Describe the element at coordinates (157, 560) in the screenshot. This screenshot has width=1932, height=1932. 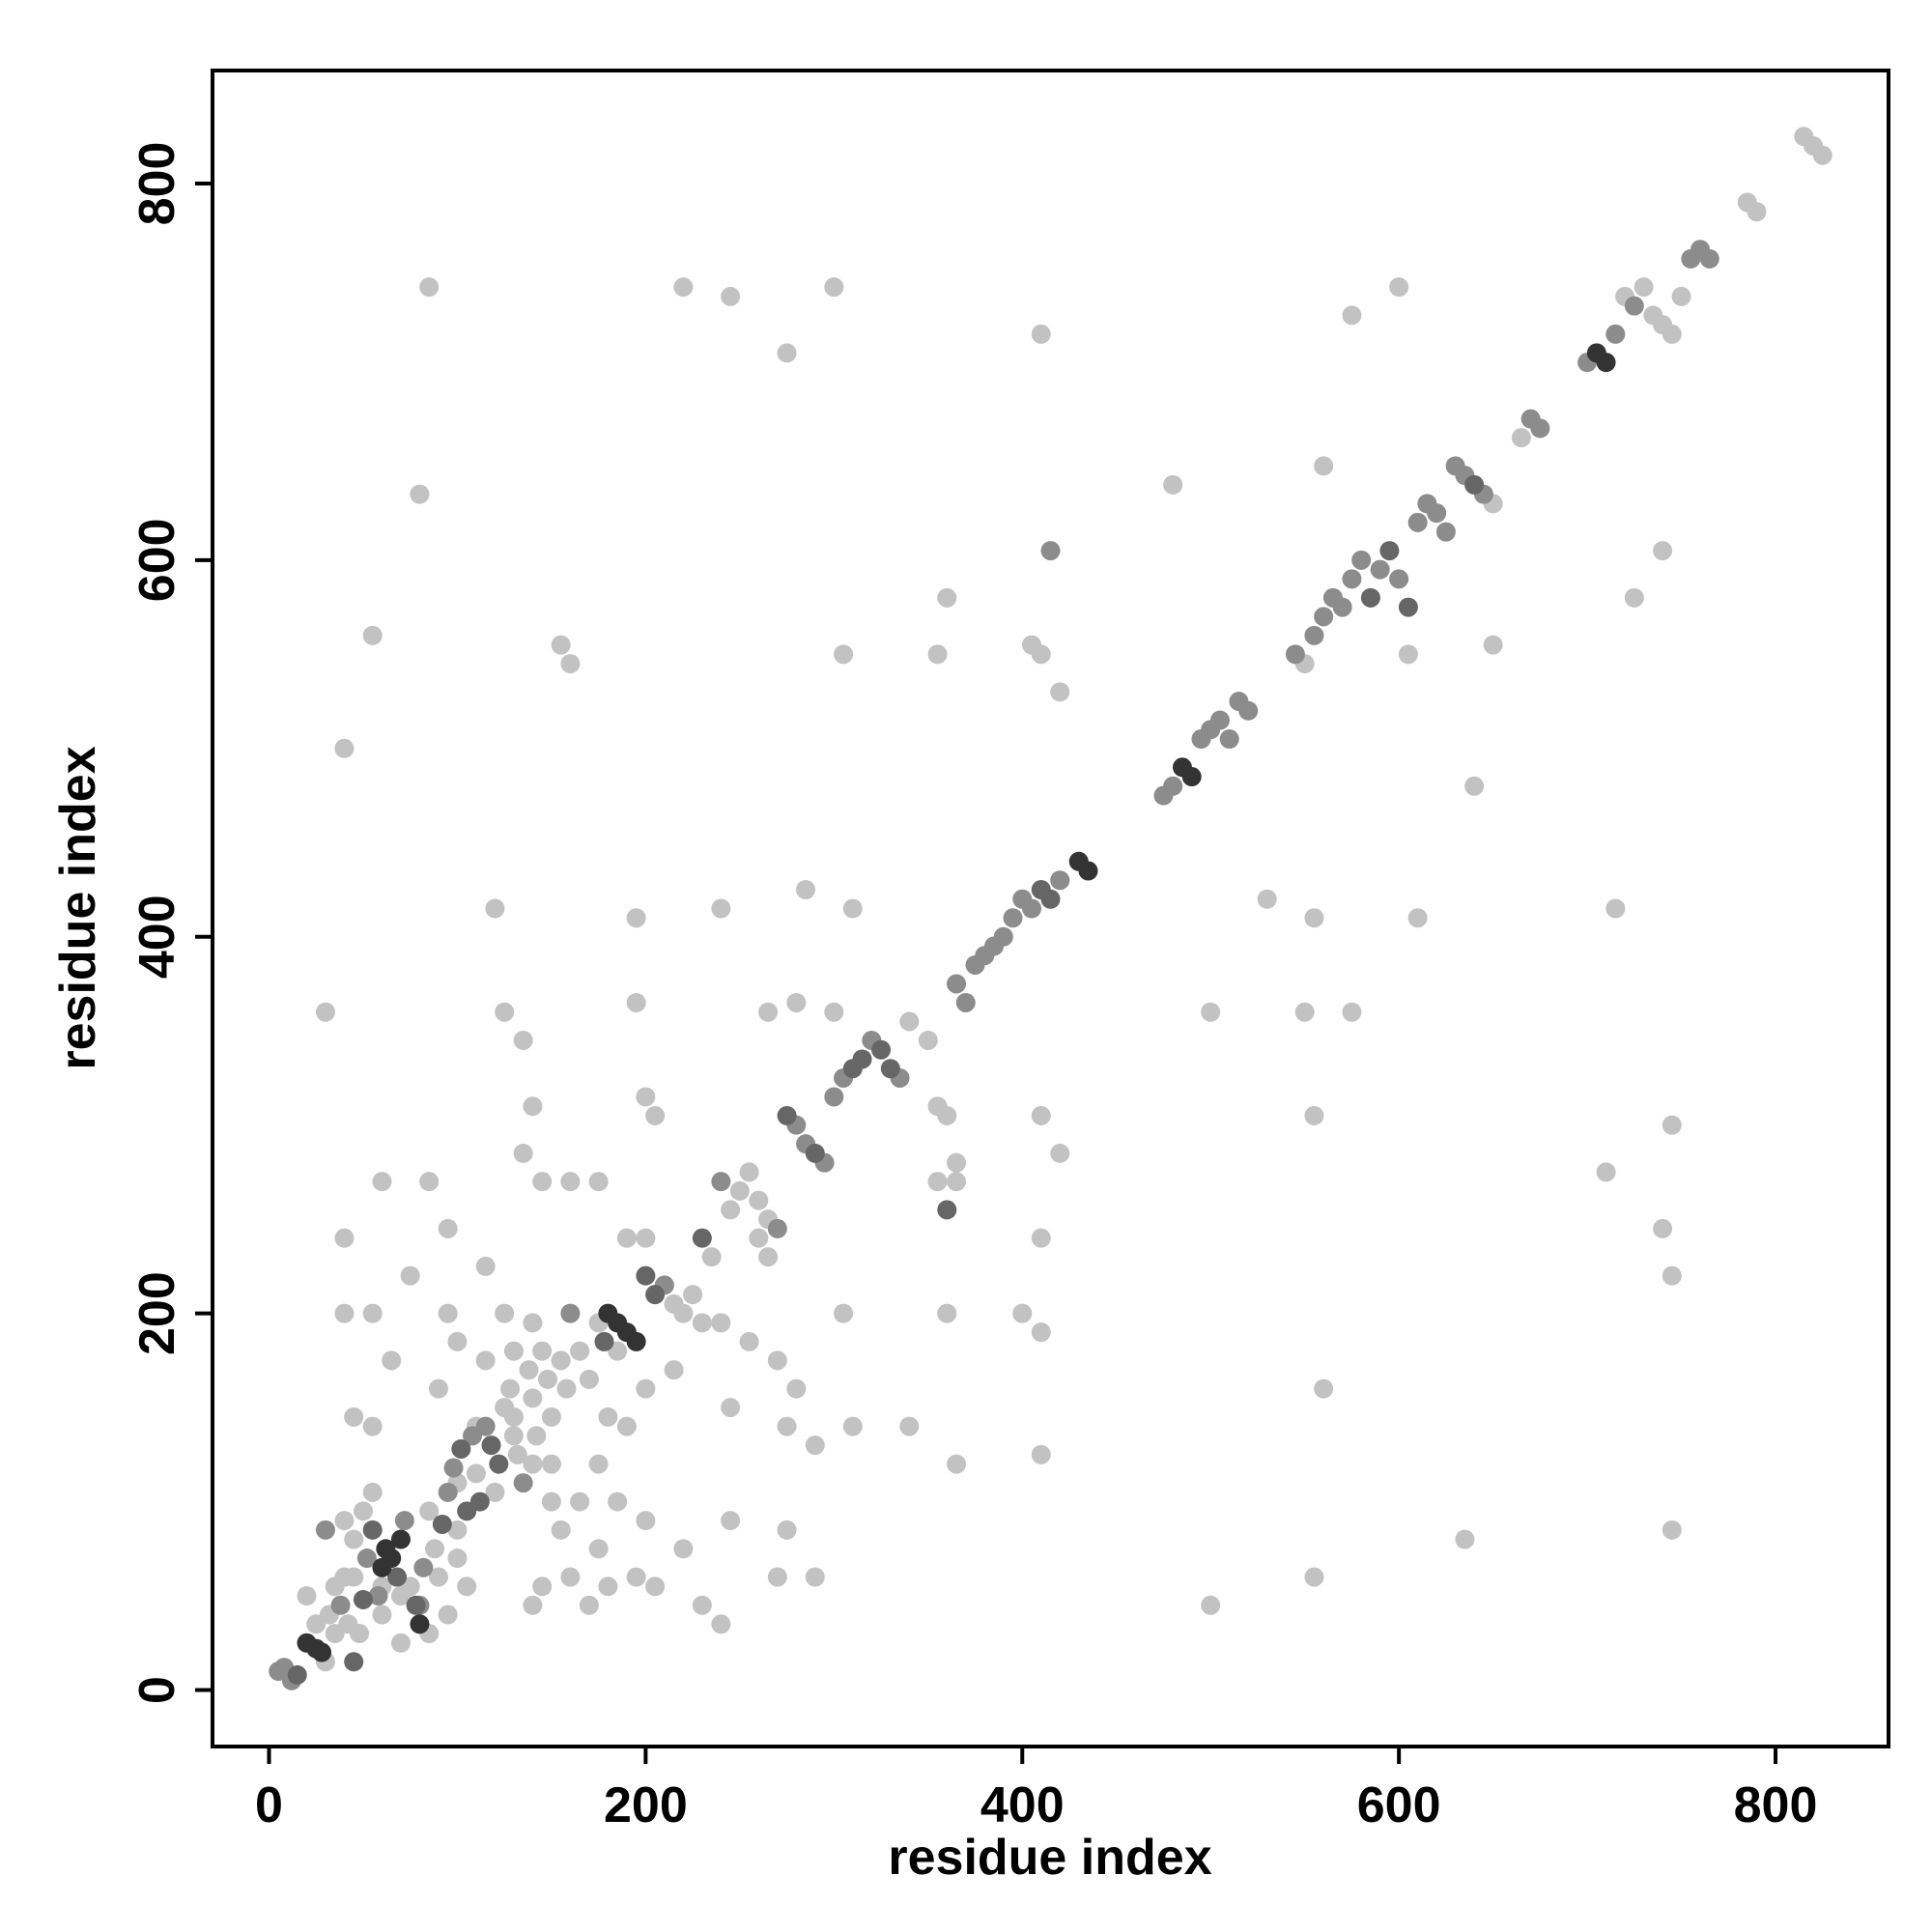
I see `y-tick-label: 600` at that location.